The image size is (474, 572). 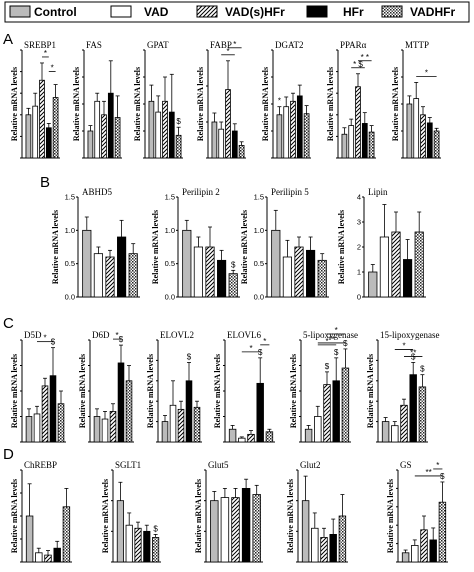 I want to click on chart-lipin: 0 1 2 3 4 Relative mRNA levels Lipin, so click(x=381, y=244).